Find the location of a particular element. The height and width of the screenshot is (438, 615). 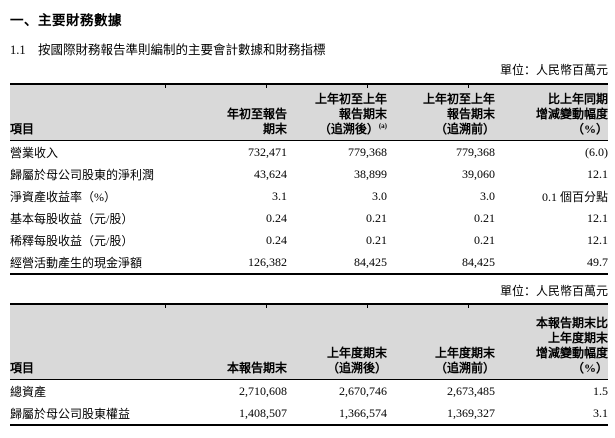

page-title: 一、主要財務數據 is located at coordinates (66, 20).